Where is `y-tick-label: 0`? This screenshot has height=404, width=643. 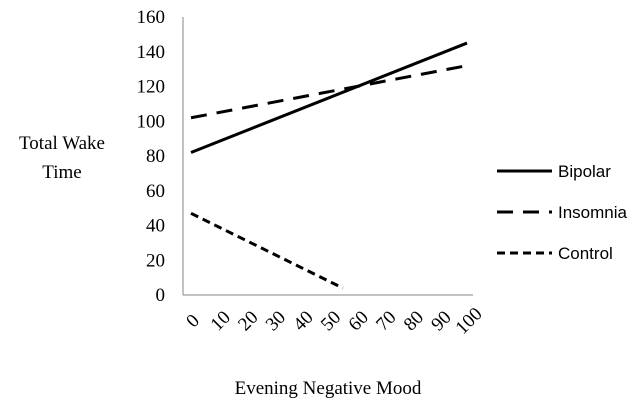
y-tick-label: 0 is located at coordinates (161, 295).